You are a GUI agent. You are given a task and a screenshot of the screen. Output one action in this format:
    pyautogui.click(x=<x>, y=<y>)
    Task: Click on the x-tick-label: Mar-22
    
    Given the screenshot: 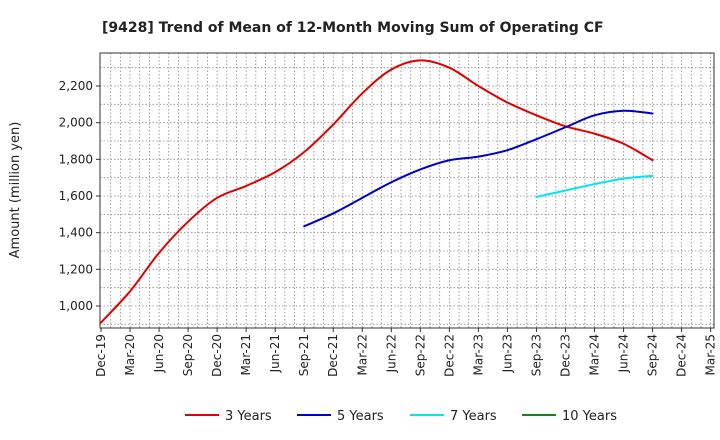 What is the action you would take?
    pyautogui.click(x=362, y=354)
    